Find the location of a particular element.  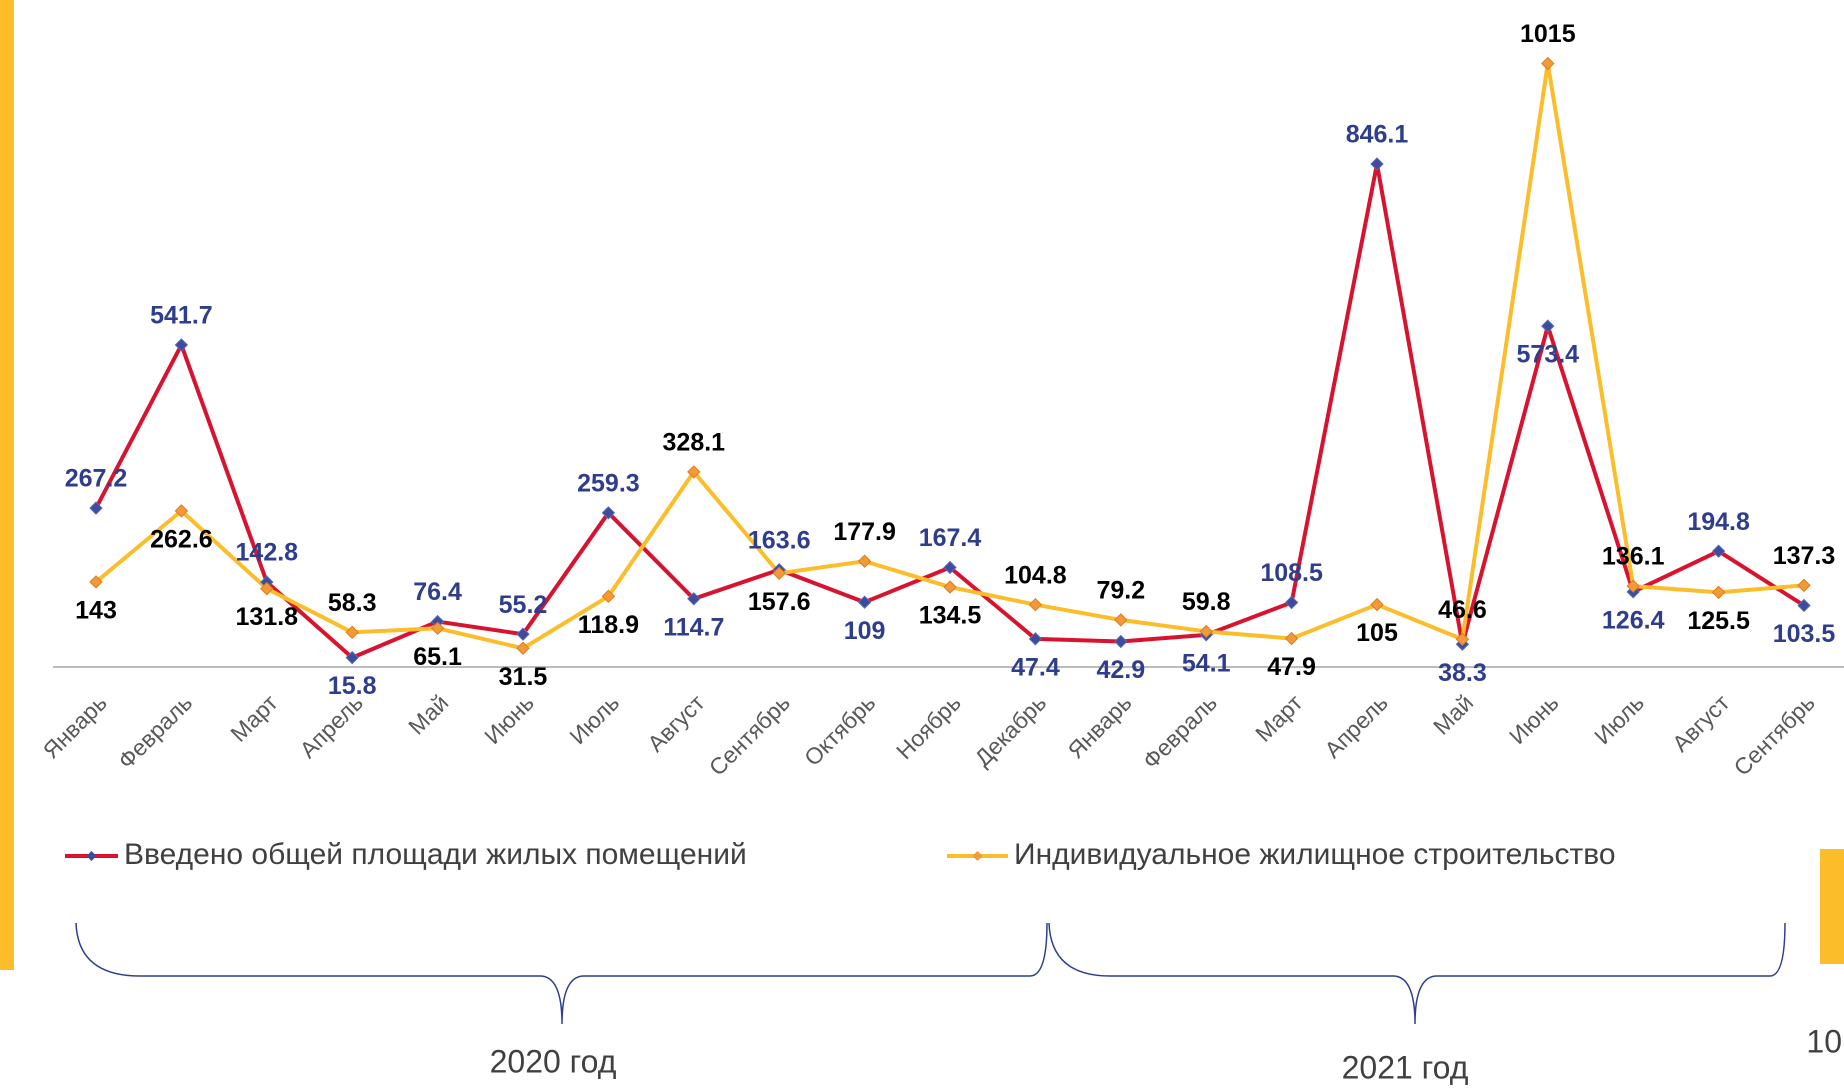

data-label: 46.6 is located at coordinates (1462, 610).